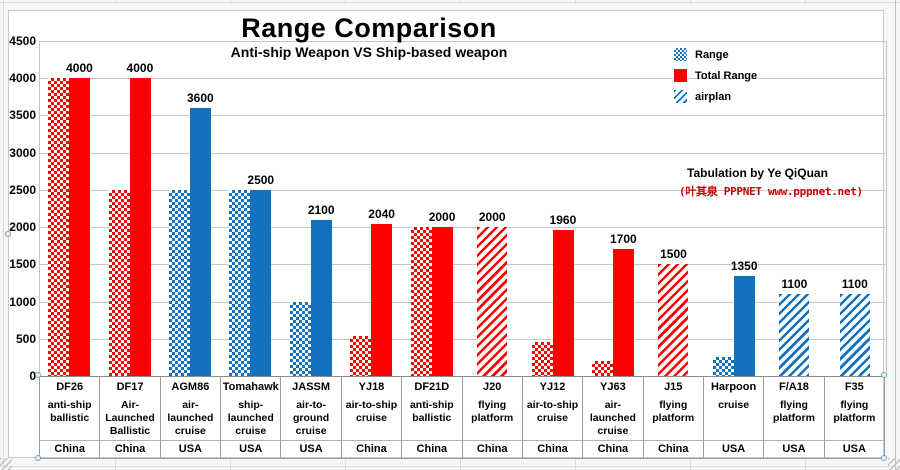 The height and width of the screenshot is (470, 900). I want to click on category-harpoon: 1350, so click(734, 208).